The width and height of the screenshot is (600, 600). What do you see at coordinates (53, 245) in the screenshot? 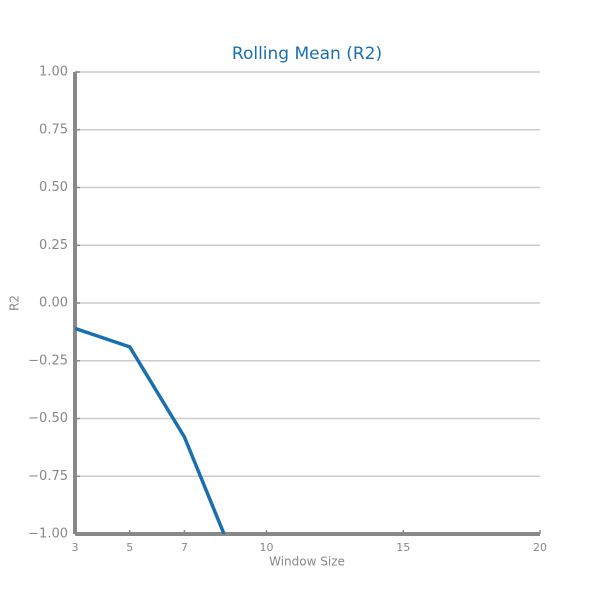
I see `y-tick-label: 0.25` at bounding box center [53, 245].